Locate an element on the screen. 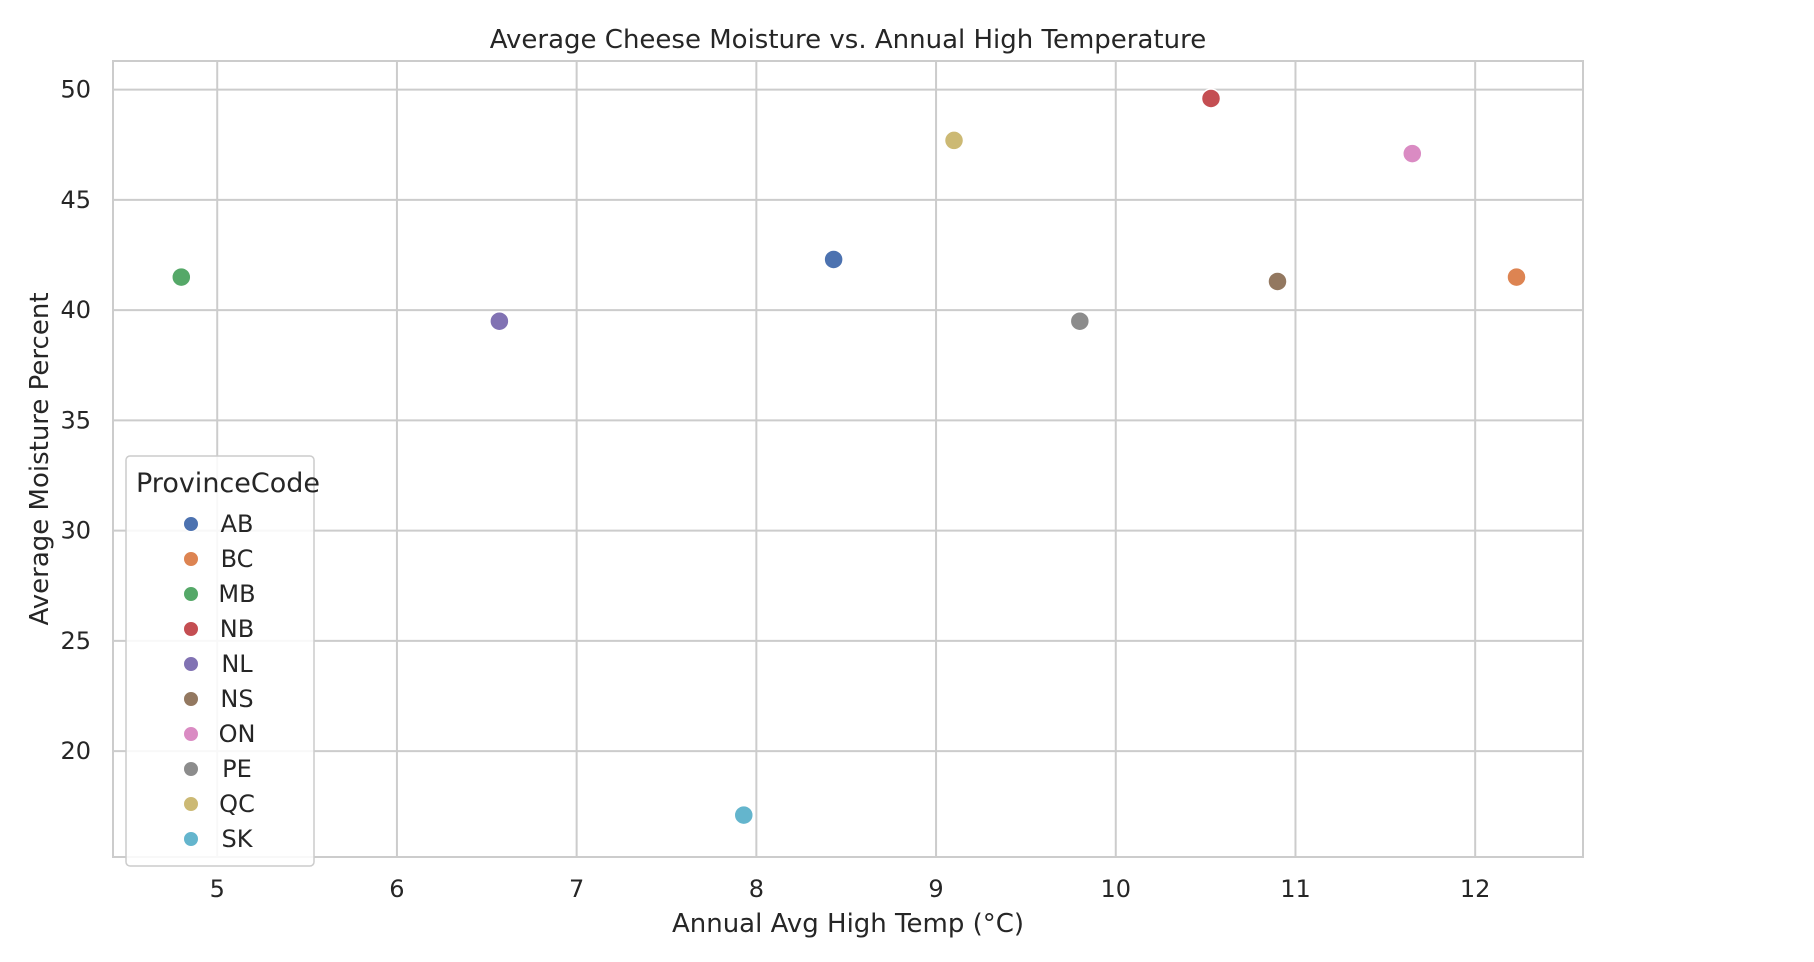  legend-marker-ab is located at coordinates (191, 524).